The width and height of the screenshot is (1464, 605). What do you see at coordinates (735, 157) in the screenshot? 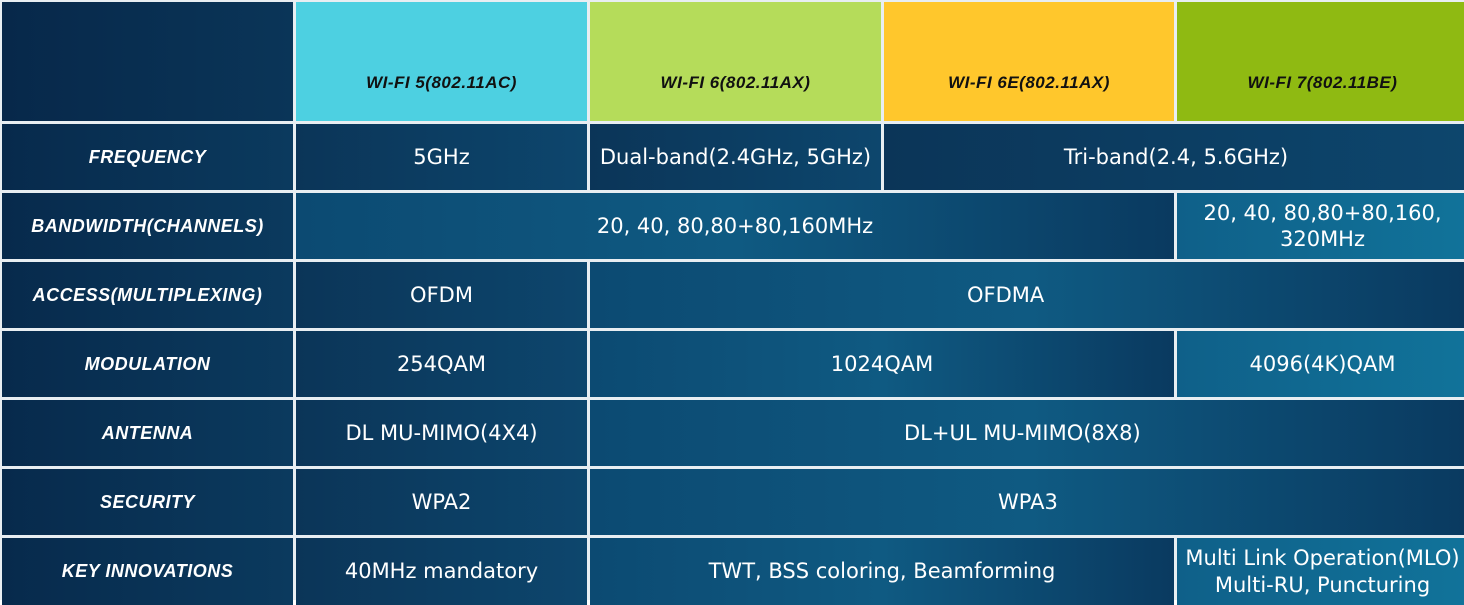
I see `frequency-wifi6: Dual-band(2.4GHz, 5GHz)` at bounding box center [735, 157].